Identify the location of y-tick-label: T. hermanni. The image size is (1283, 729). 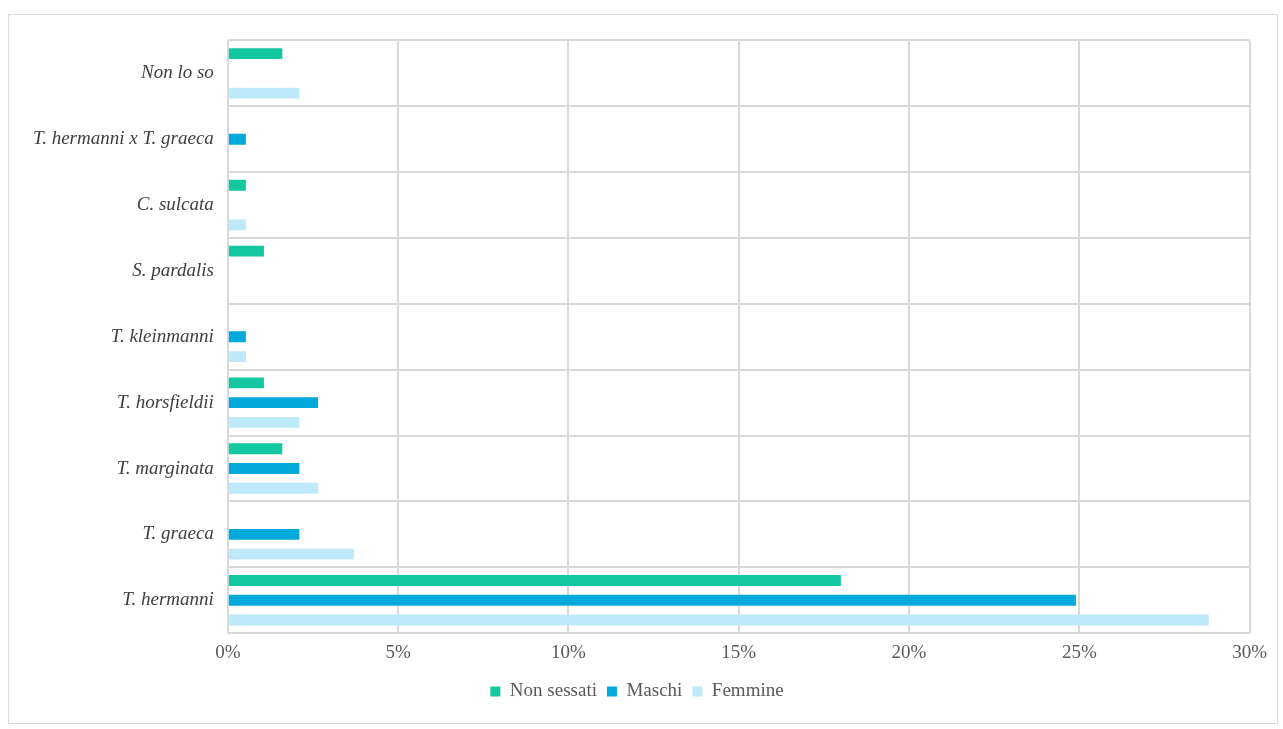
(168, 599).